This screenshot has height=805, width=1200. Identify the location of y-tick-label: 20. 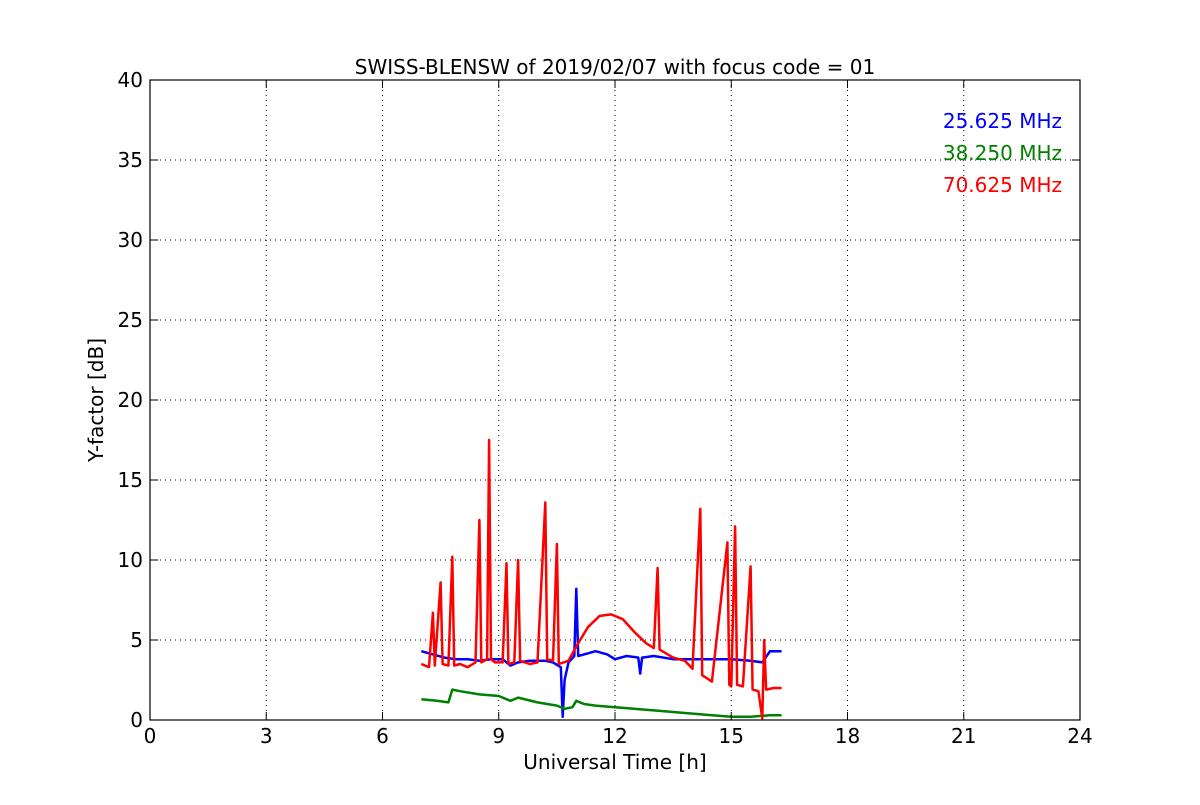
(130, 400).